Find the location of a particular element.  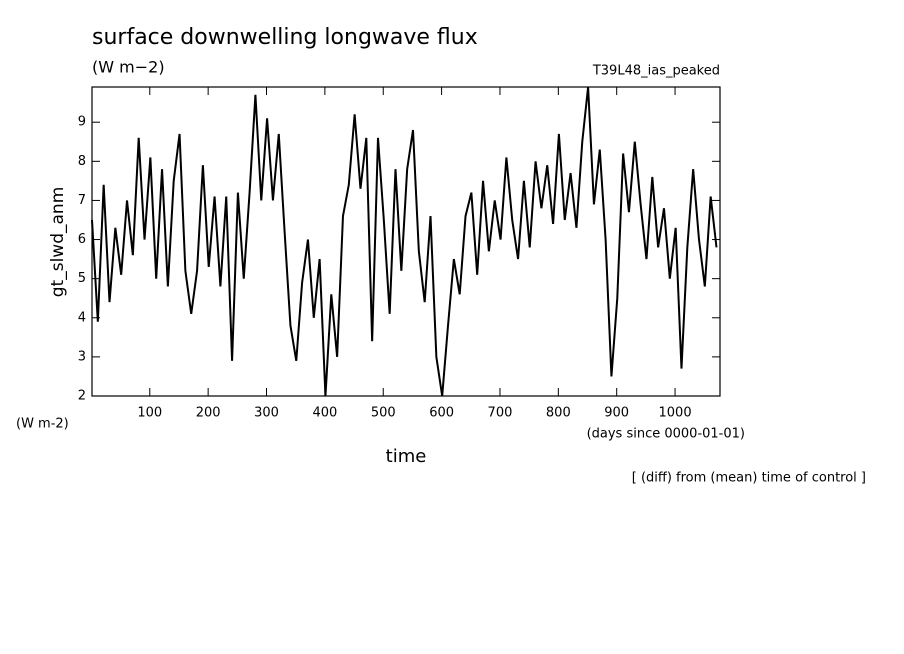

x-tick-label: 500 is located at coordinates (383, 413).